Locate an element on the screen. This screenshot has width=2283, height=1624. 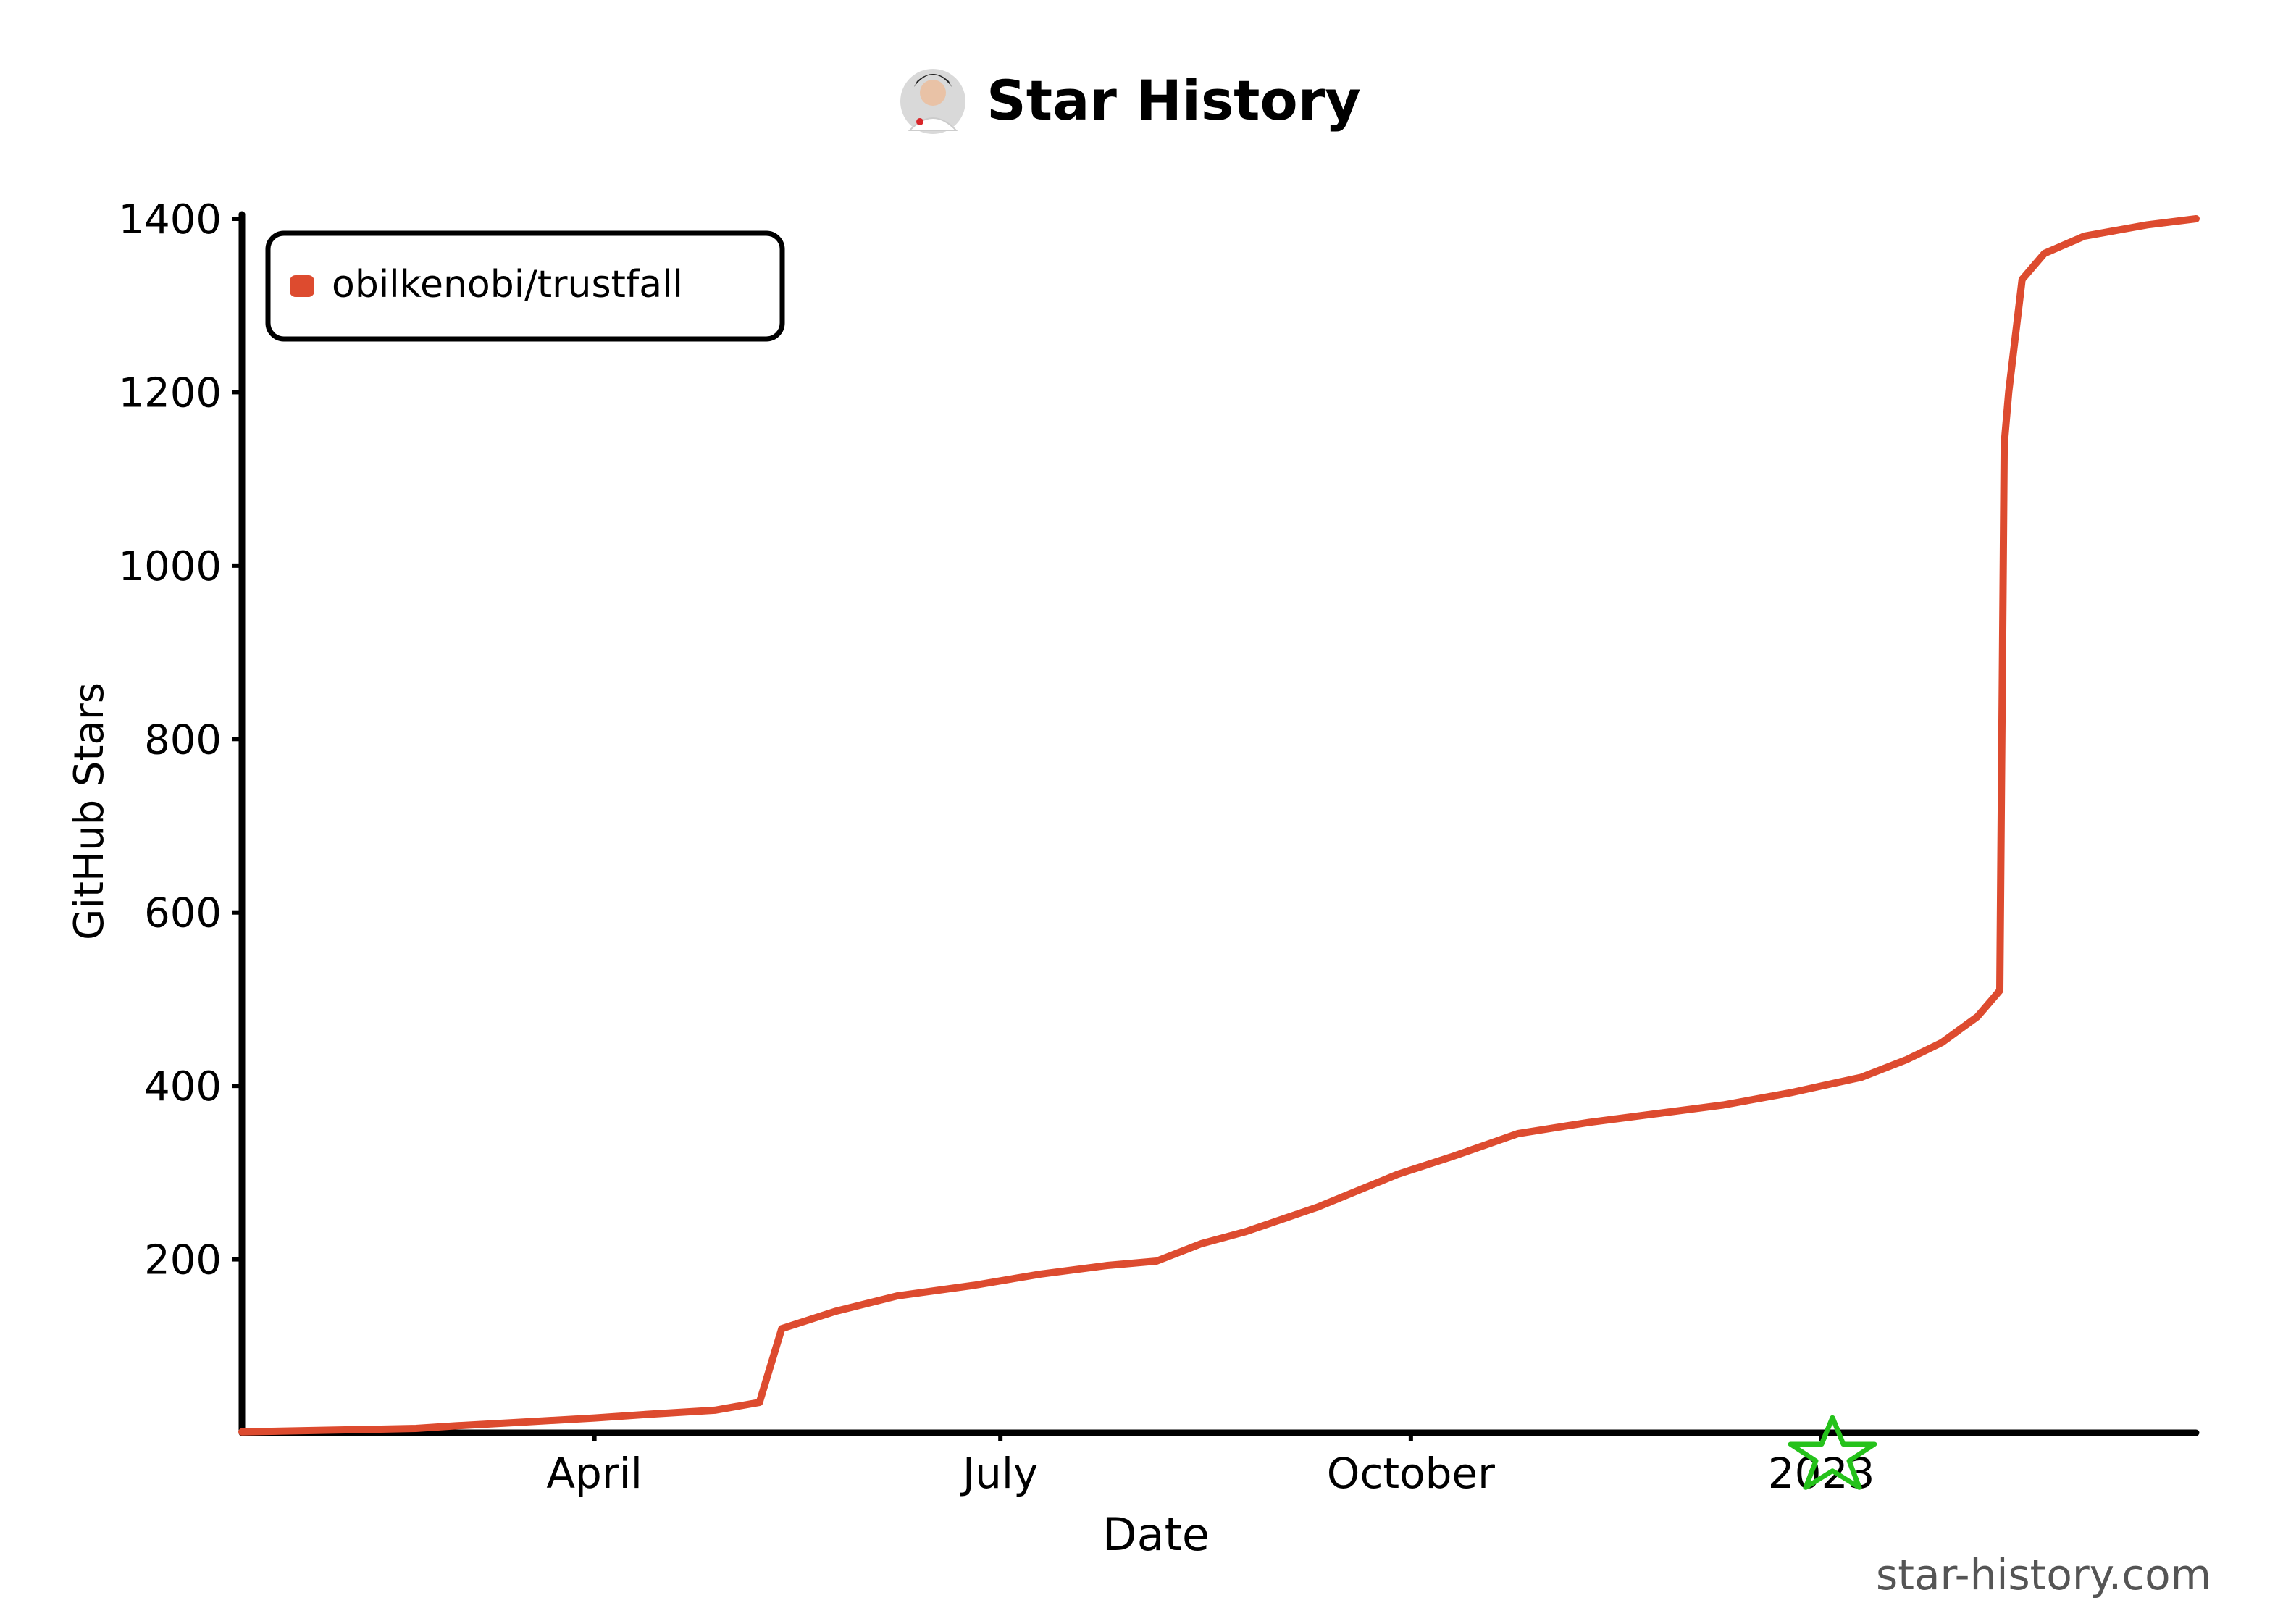
y-tick-label: 1200 is located at coordinates (170, 393).